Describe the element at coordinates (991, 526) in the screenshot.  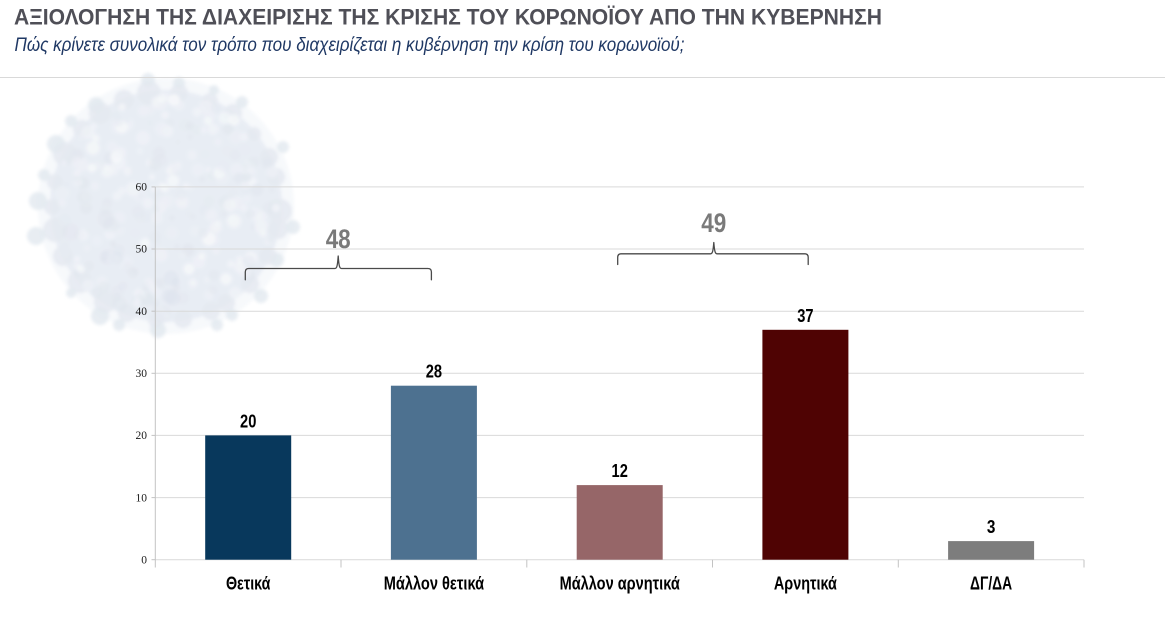
I see `svg-text: 3` at that location.